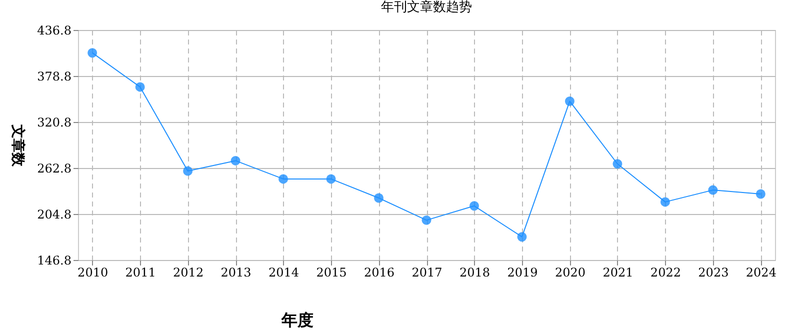 Image resolution: width=798 pixels, height=330 pixels. I want to click on y-tick-label: 262.8, so click(54, 169).